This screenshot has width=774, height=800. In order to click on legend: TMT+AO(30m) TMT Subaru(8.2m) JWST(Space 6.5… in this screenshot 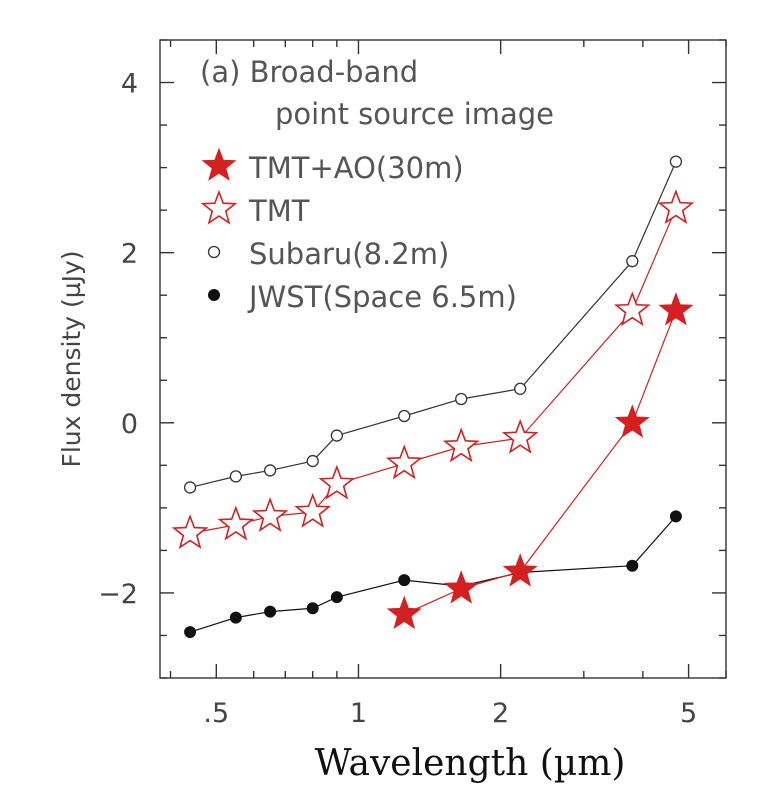, I will do `click(358, 230)`.